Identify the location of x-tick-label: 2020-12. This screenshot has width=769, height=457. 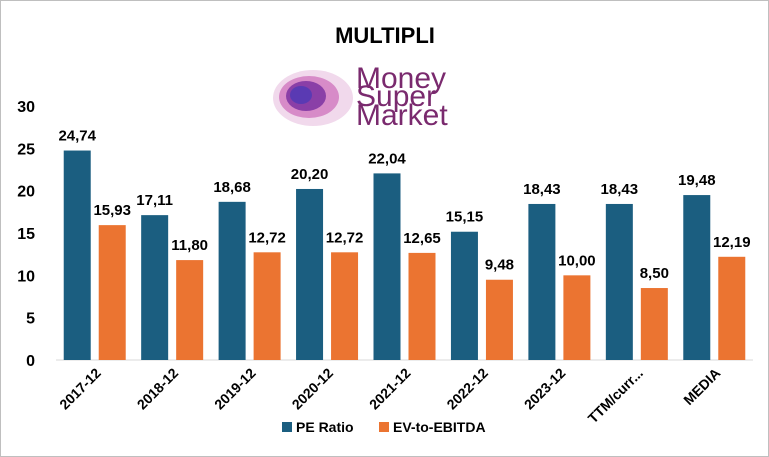
(313, 389).